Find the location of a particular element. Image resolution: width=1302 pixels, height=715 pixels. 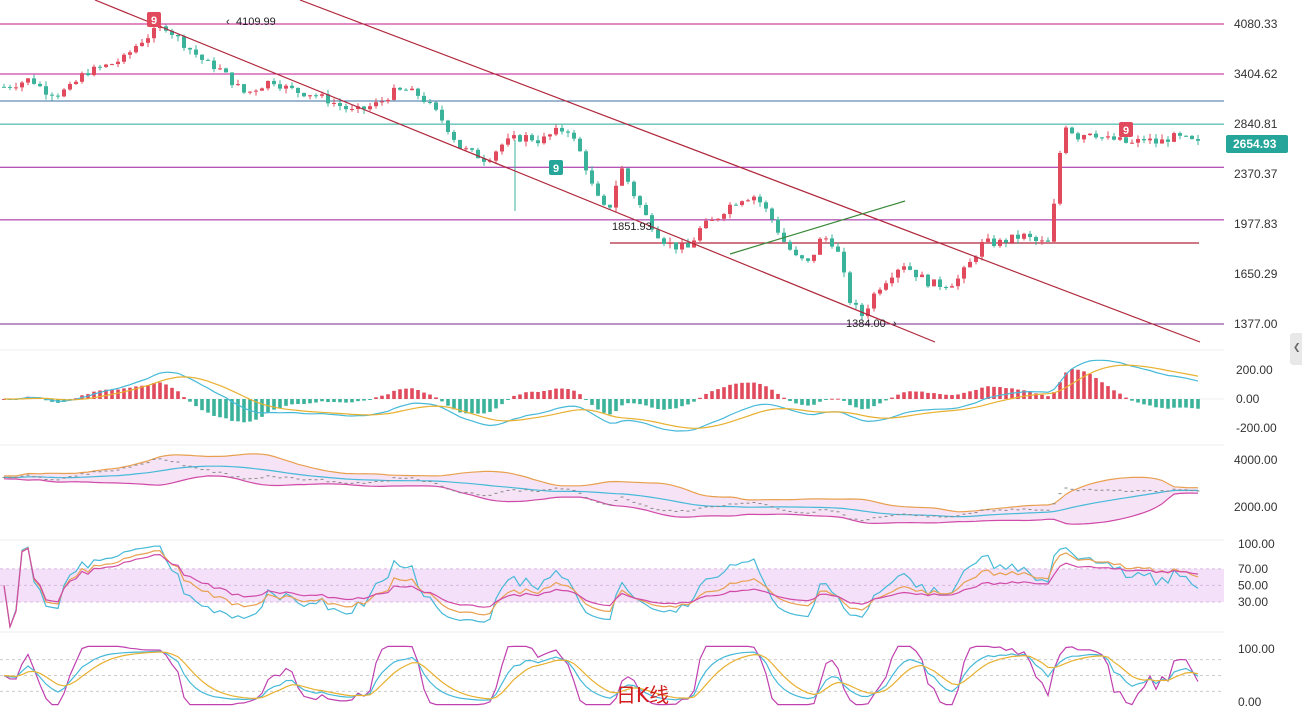

y-tick-label: 2840.81 is located at coordinates (1256, 124).